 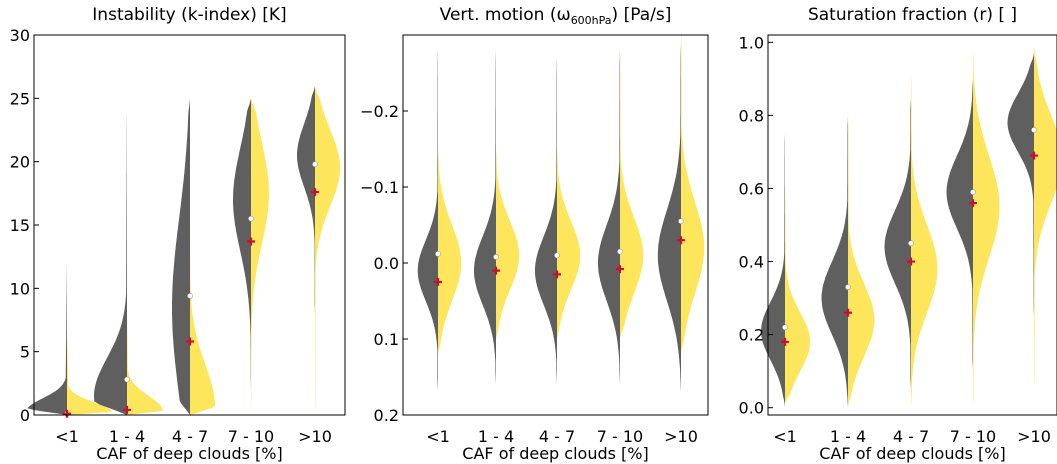 What do you see at coordinates (25, 352) in the screenshot?
I see `y-tick-label: 5` at bounding box center [25, 352].